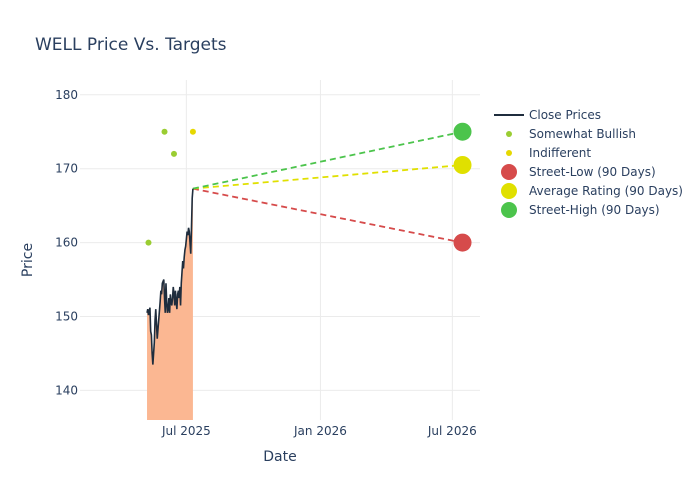  I want to click on x-tick-label: Jul 2026, so click(452, 431).